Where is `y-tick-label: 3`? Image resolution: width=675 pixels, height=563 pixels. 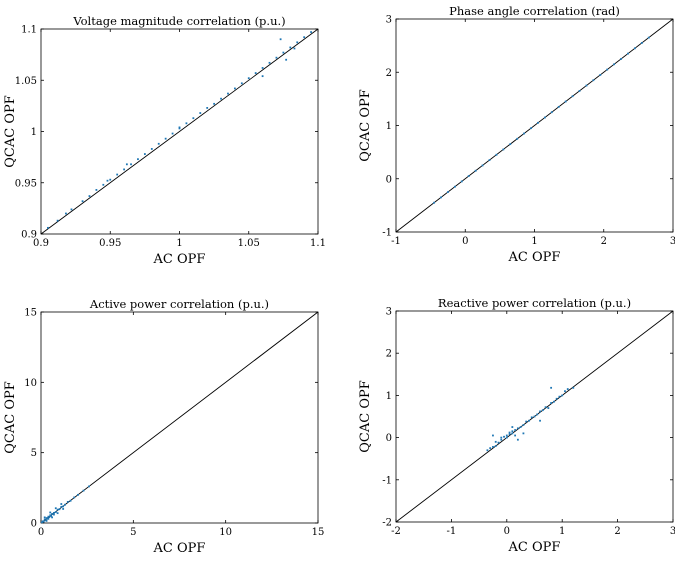
y-tick-label: 3 is located at coordinates (389, 20).